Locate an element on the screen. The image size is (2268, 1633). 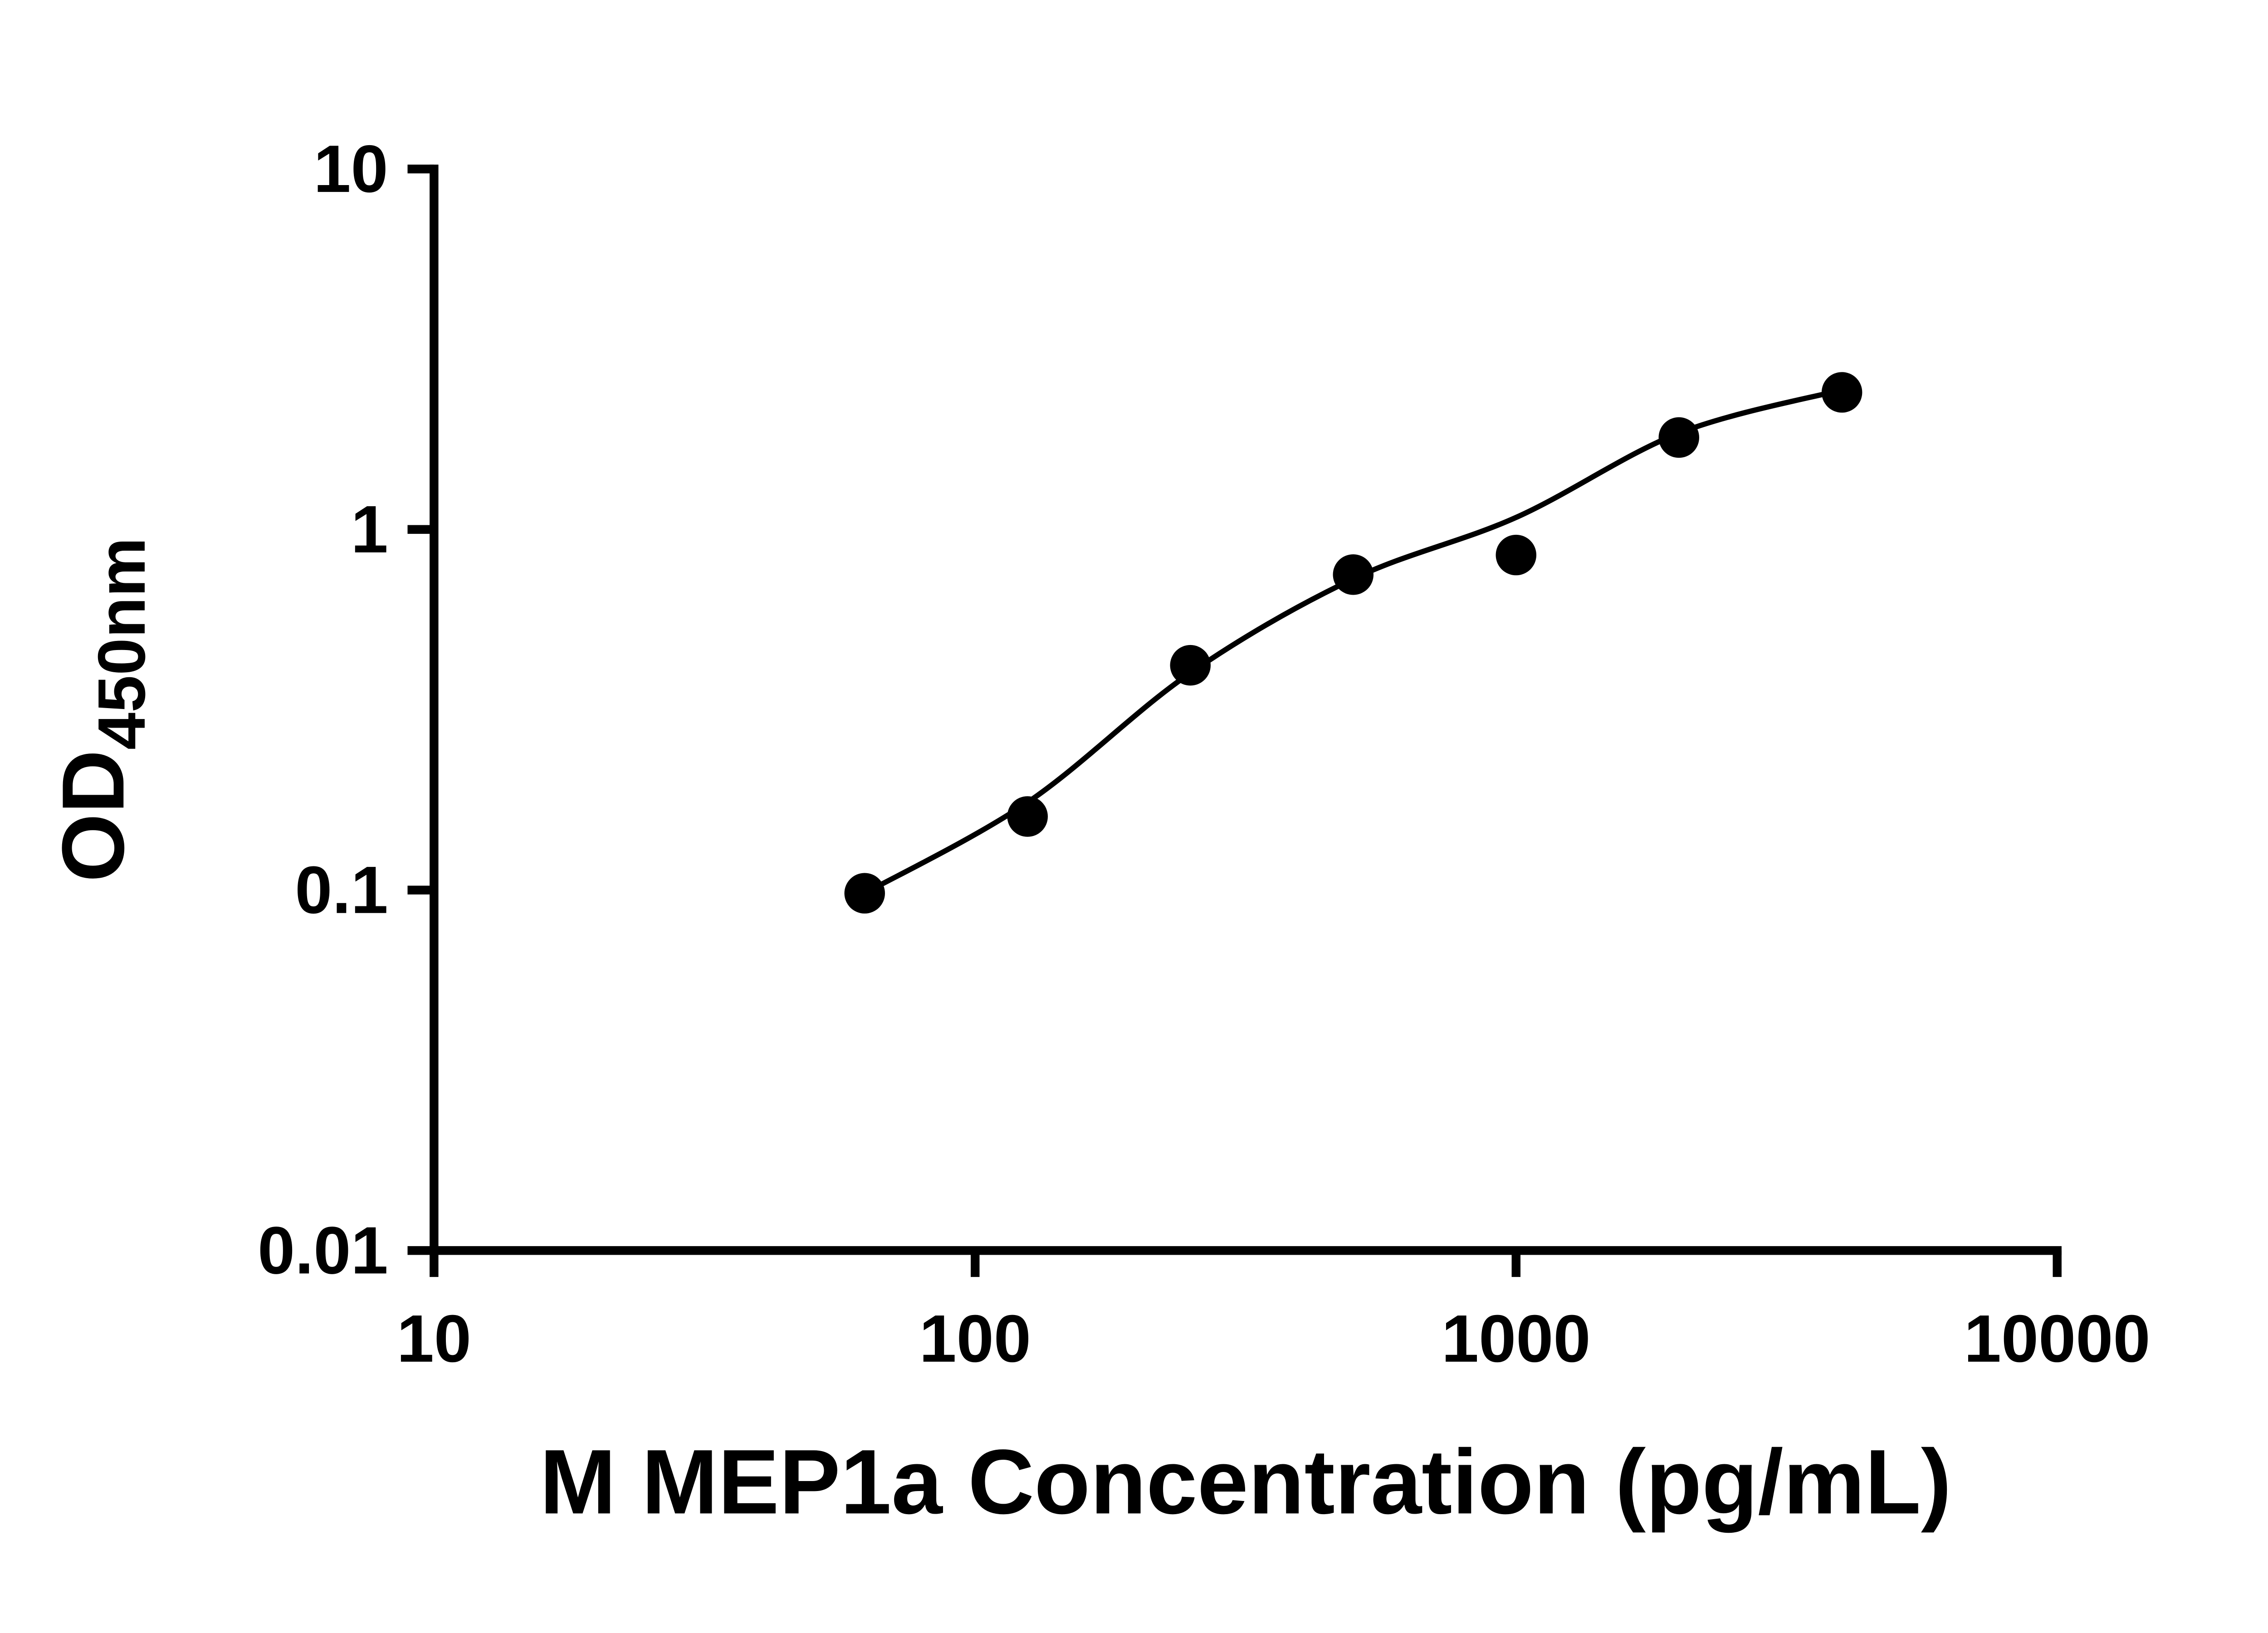
y-axis-title-subscript: 450nm is located at coordinates (122, 644).